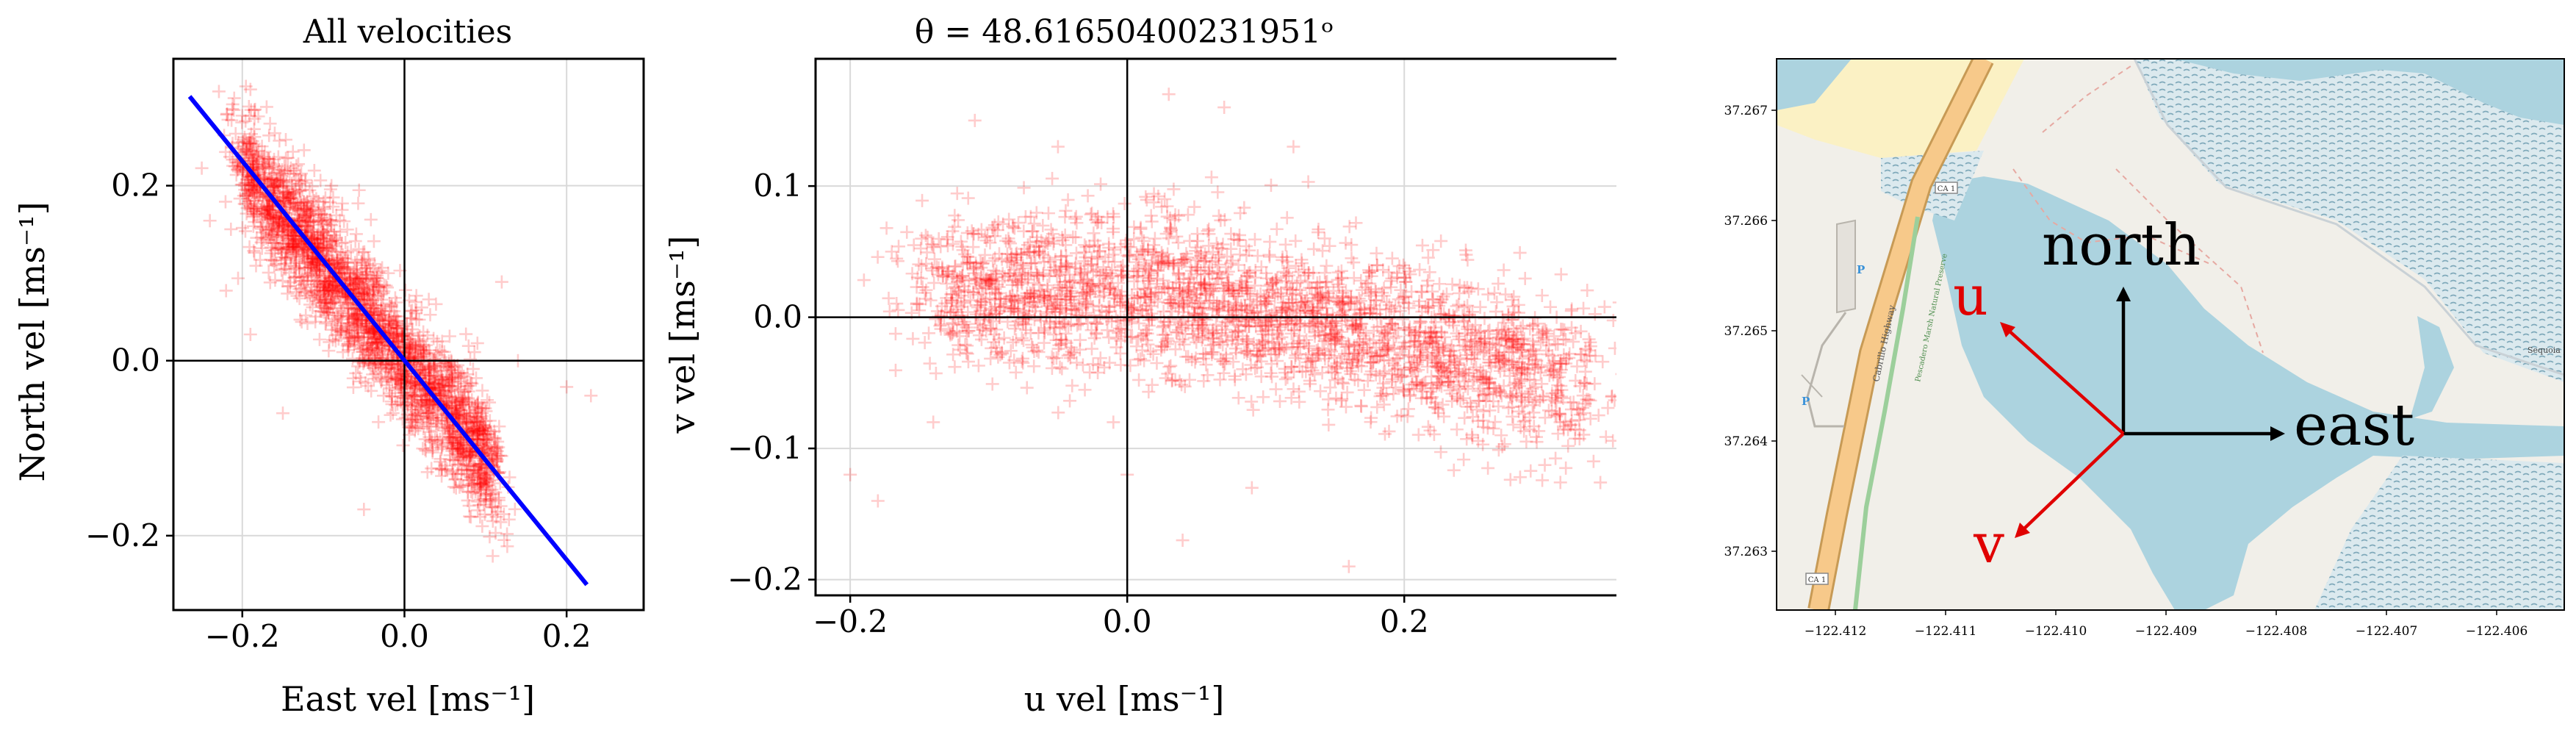  Describe the element at coordinates (32, 341) in the screenshot. I see `y-axis-label: North vel [ms⁻¹]` at that location.